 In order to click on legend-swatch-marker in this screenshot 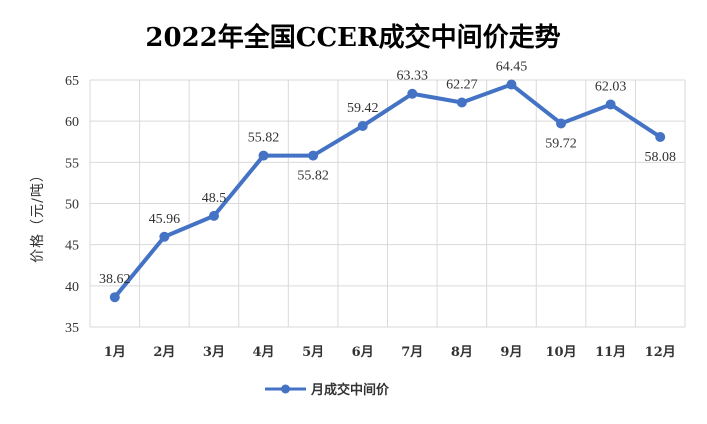, I will do `click(285, 389)`.